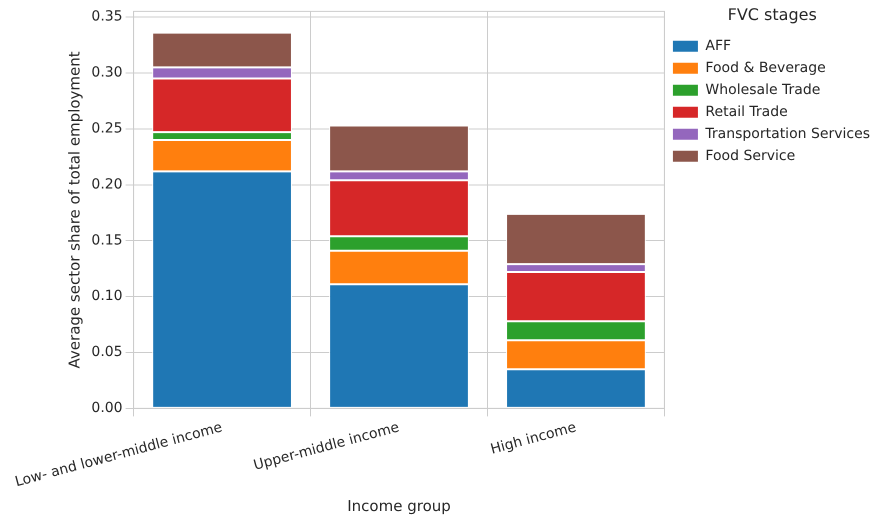 The image size is (884, 524). I want to click on legend-label: Transportation Services, so click(787, 134).